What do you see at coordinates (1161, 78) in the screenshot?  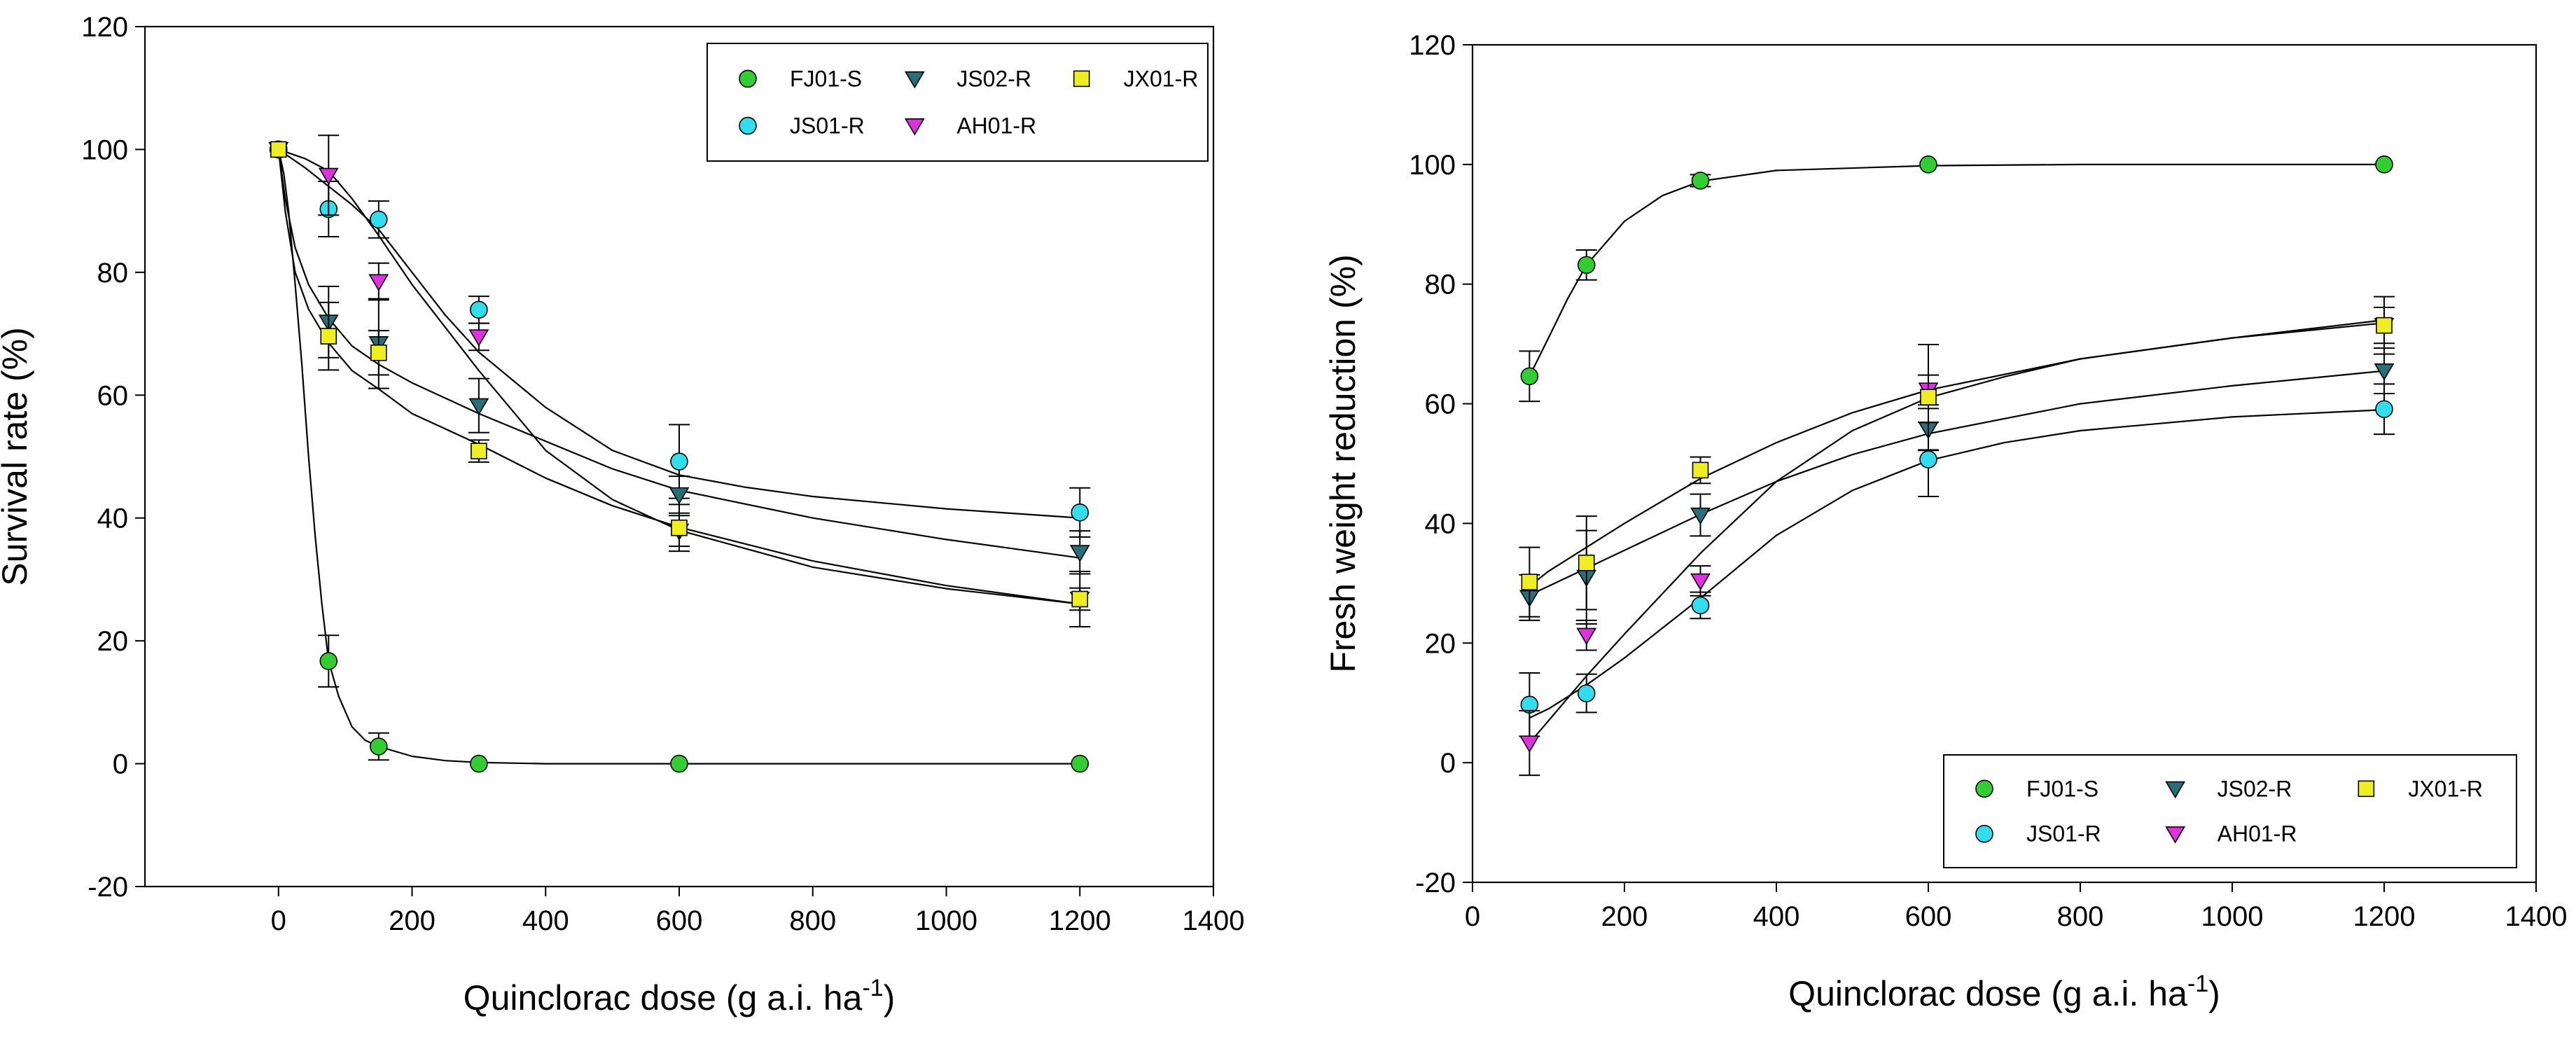 I see `legend-label-jx01-r: JX01-R` at bounding box center [1161, 78].